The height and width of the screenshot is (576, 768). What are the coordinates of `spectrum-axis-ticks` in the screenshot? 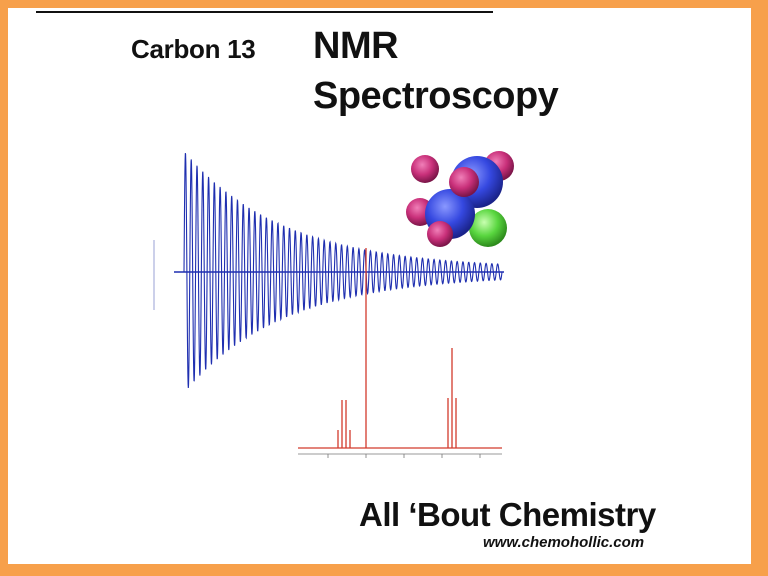 It's located at (404, 456).